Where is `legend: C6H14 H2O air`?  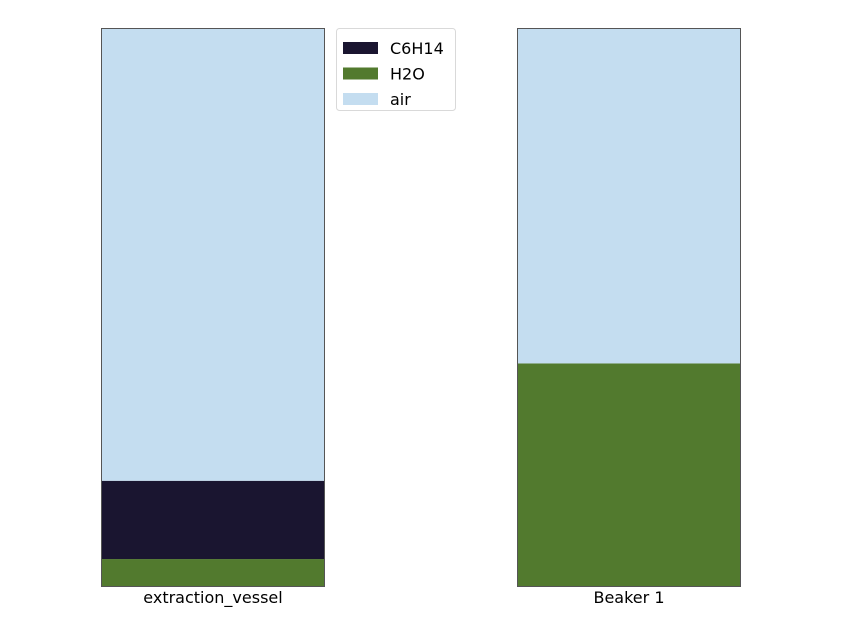 legend: C6H14 H2O air is located at coordinates (396, 69).